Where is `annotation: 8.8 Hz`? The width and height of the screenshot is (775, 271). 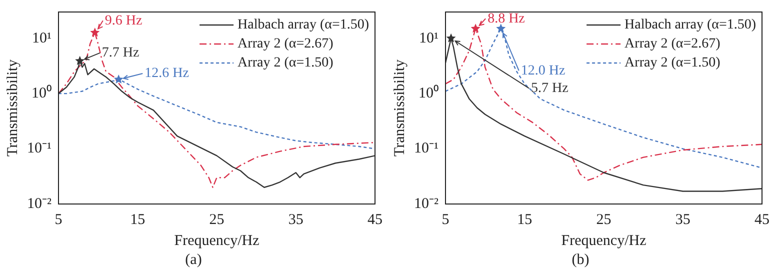
annotation: 8.8 Hz is located at coordinates (506, 18).